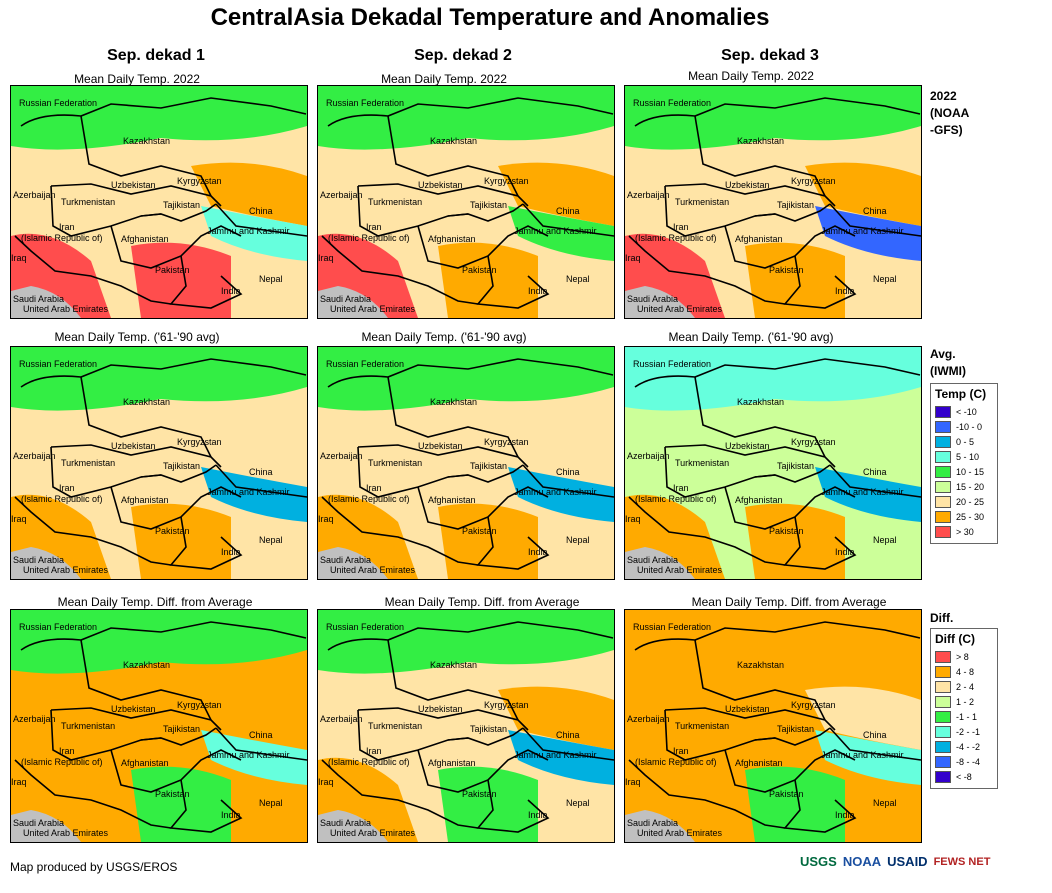  I want to click on temperature-legend-row: 25 - 30, so click(964, 516).